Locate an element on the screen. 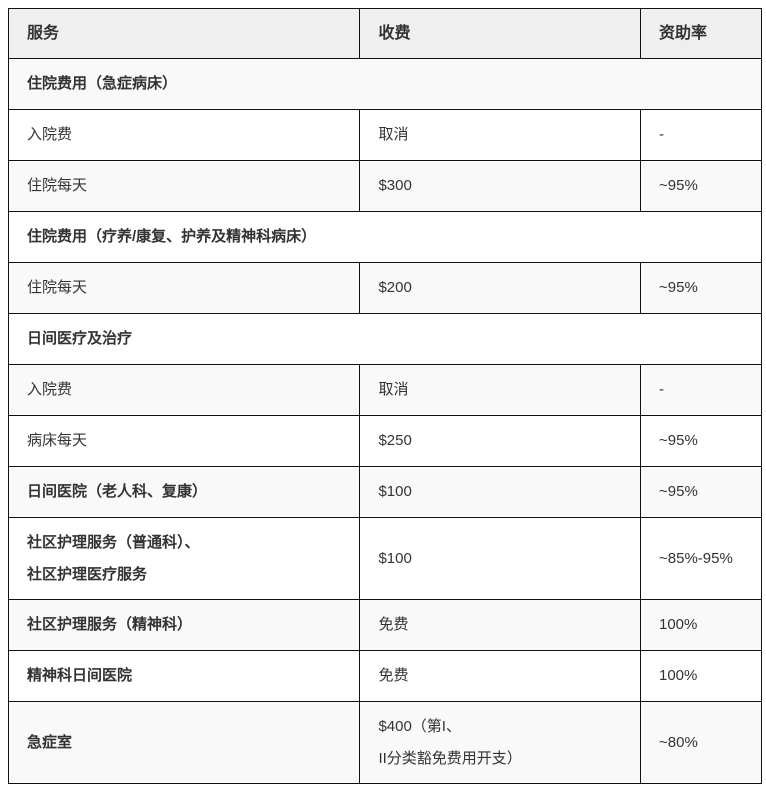 The width and height of the screenshot is (766, 792). table-row: 病床每天 $250 ~95% is located at coordinates (384, 441).